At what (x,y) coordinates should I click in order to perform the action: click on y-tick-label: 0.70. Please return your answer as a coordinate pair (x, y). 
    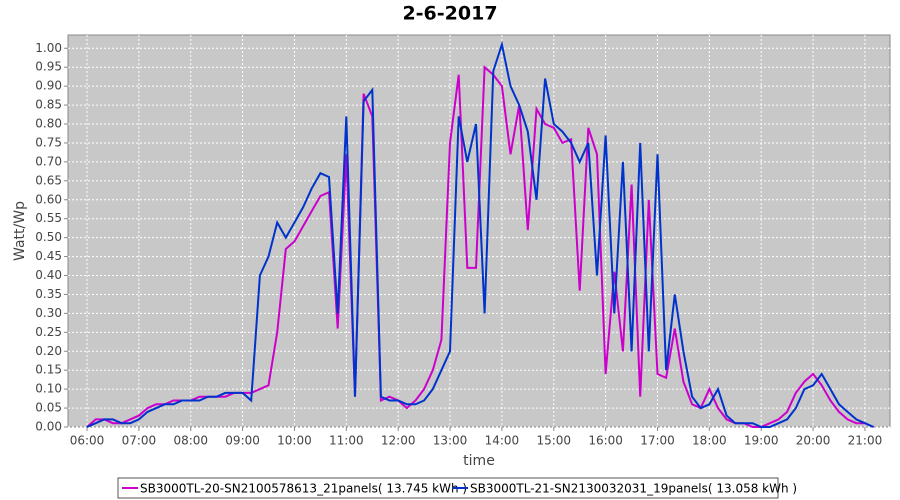
    Looking at the image, I should click on (48, 161).